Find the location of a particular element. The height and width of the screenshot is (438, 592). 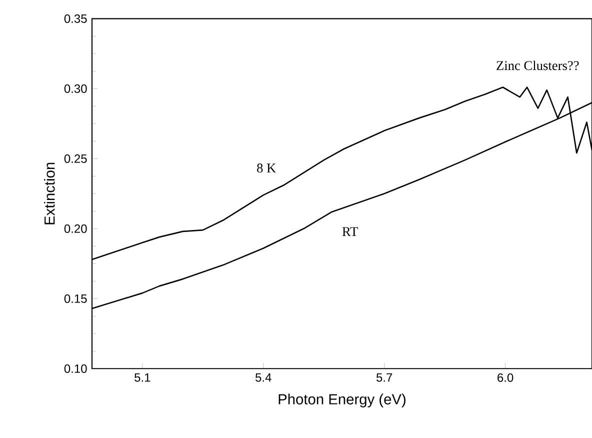

x-axis-title: Photon Energy (eV) is located at coordinates (342, 401).